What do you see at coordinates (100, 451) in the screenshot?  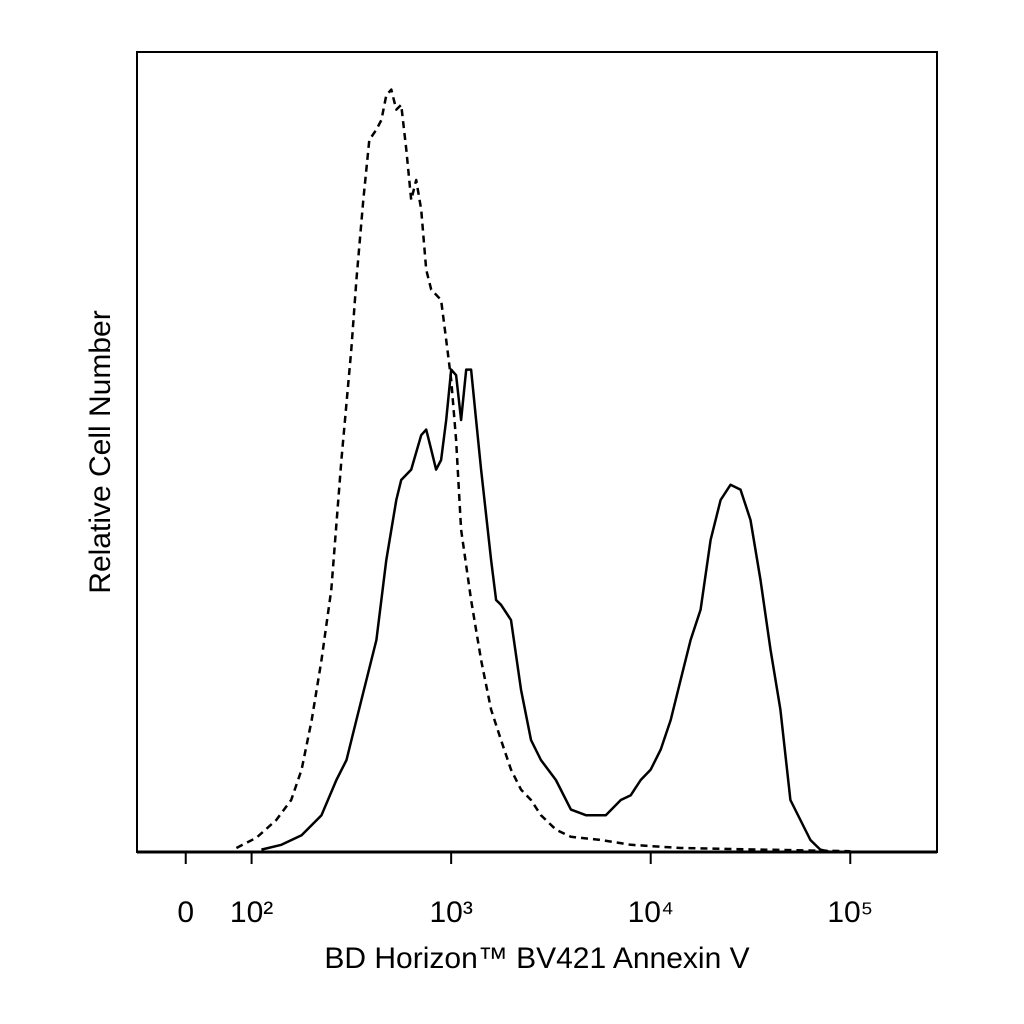 I see `y-axis-title: Relative Cell Number` at bounding box center [100, 451].